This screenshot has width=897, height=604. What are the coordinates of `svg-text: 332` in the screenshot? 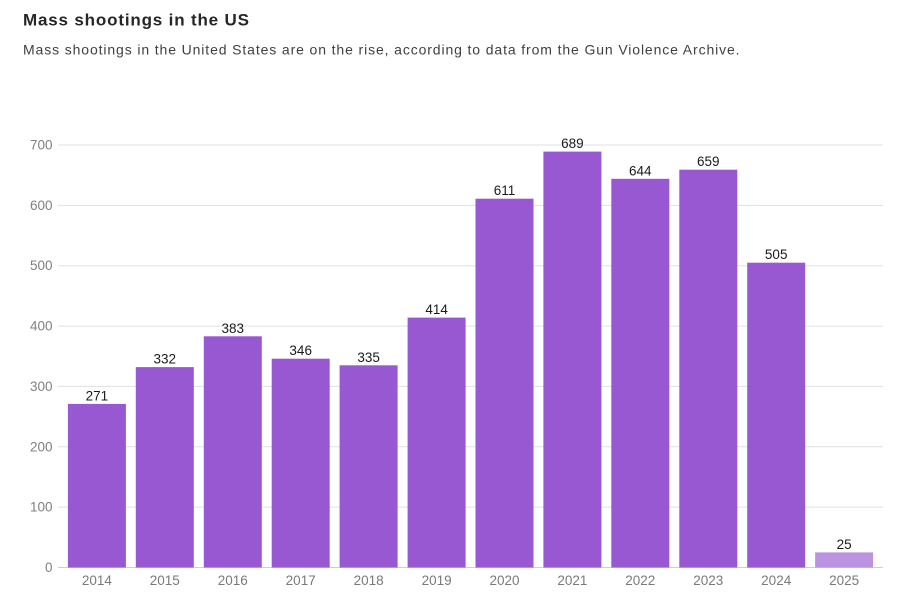 It's located at (165, 359).